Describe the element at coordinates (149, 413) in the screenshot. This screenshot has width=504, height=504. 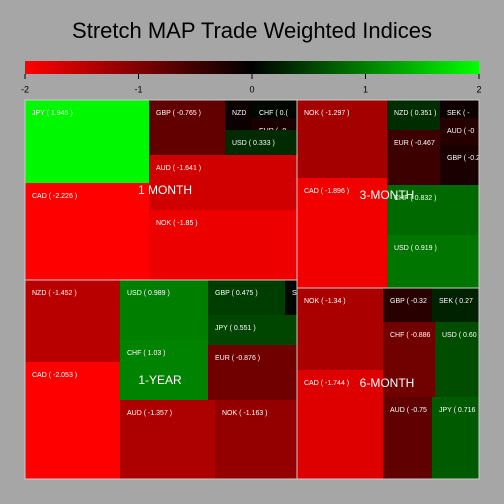
I see `tile-label: AUD ( -1.357 )` at that location.